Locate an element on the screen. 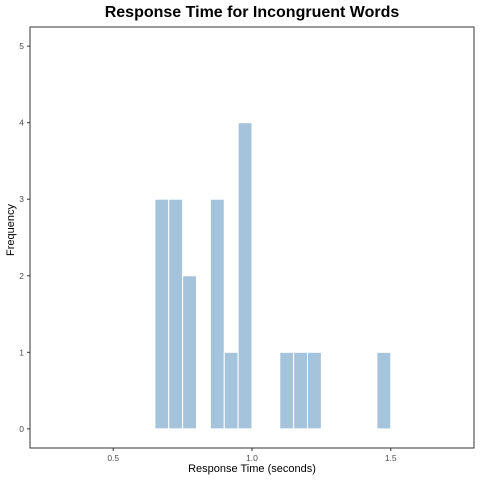 This screenshot has height=480, width=480. x-tick-label-0: 0.5 is located at coordinates (113, 458).